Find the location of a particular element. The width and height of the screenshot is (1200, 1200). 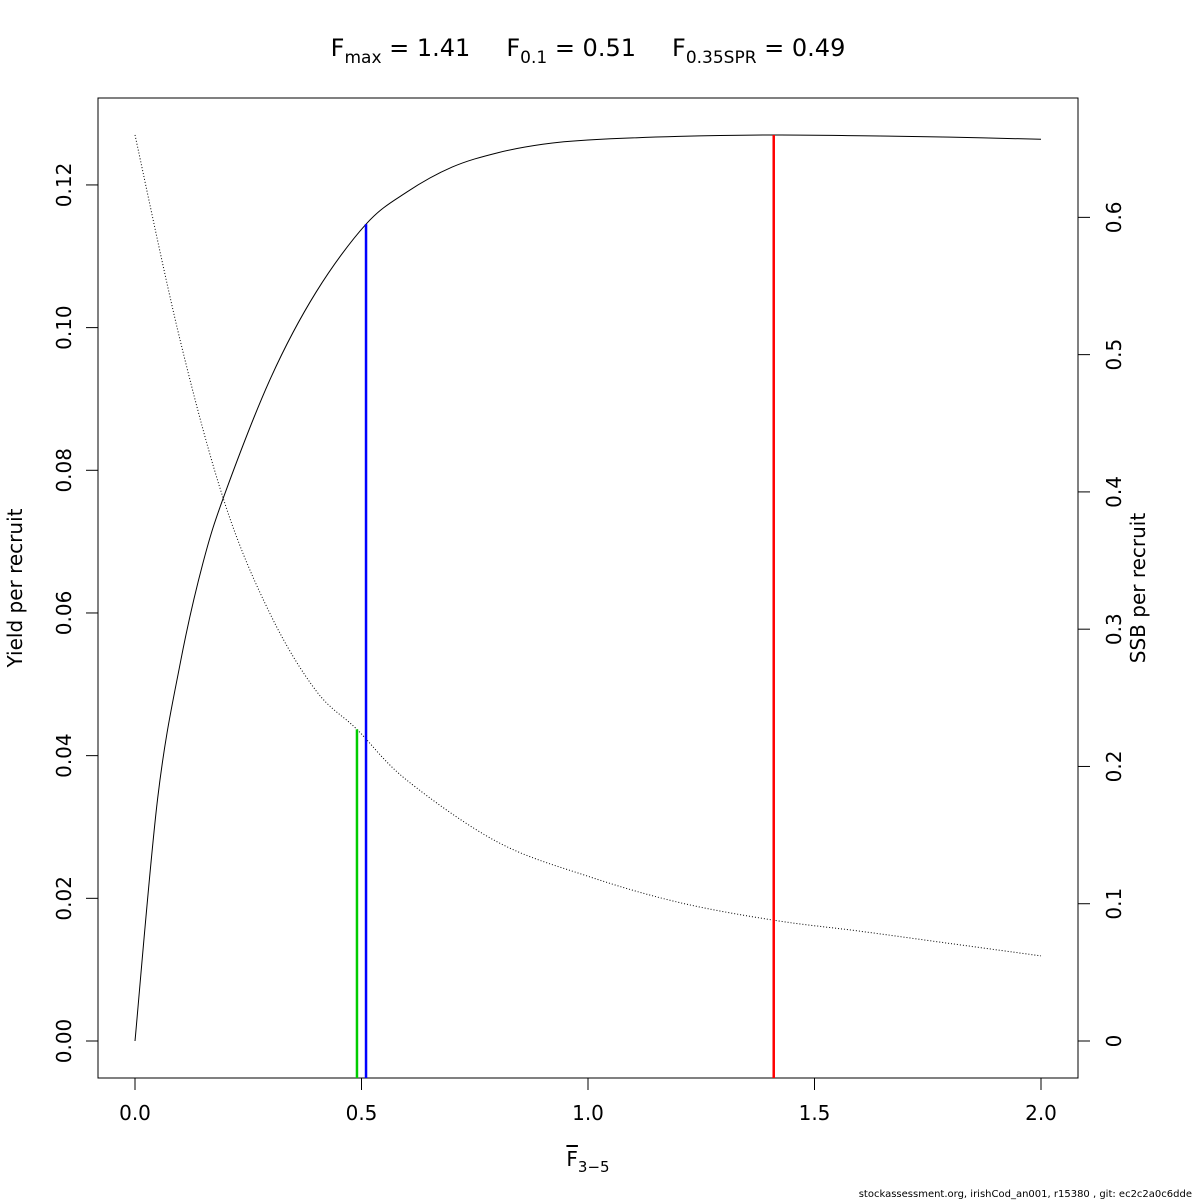

y-left-axis-label: Yield per recruit is located at coordinates (15, 588).